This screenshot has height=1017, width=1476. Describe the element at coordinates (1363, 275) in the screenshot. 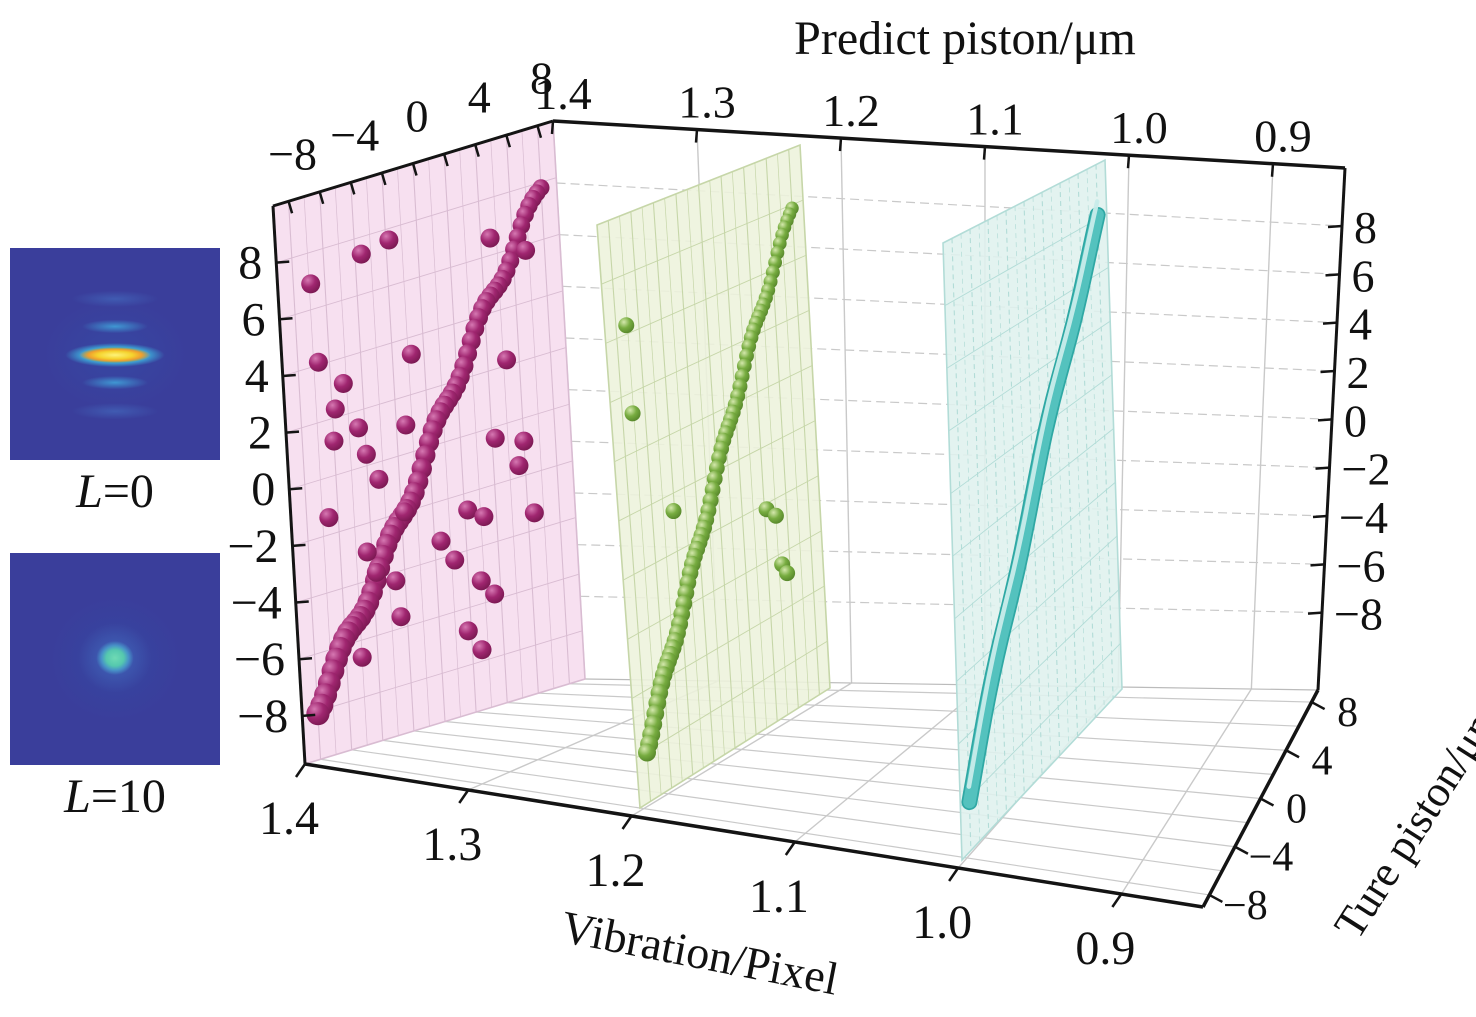

I see `true-right-tick-label: 6` at that location.